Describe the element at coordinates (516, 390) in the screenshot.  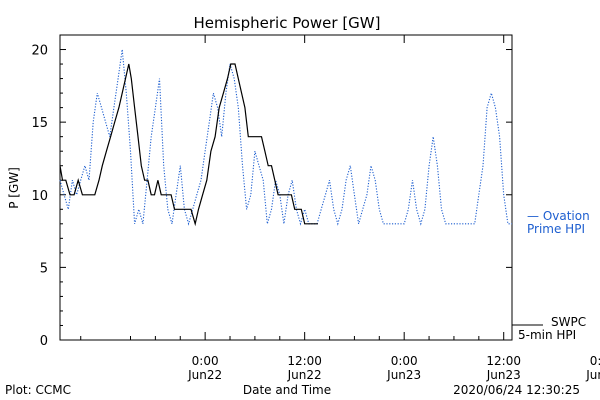
I see `plot-timestamp: 2020/06/24 12:30:25` at that location.